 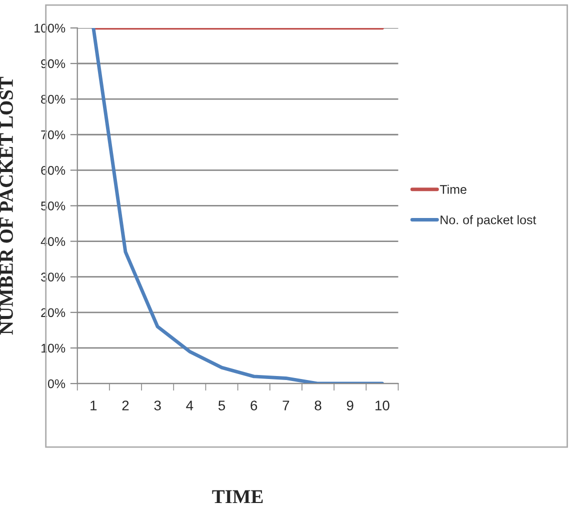 I want to click on legend-label: No. of packet lost, so click(x=488, y=221).